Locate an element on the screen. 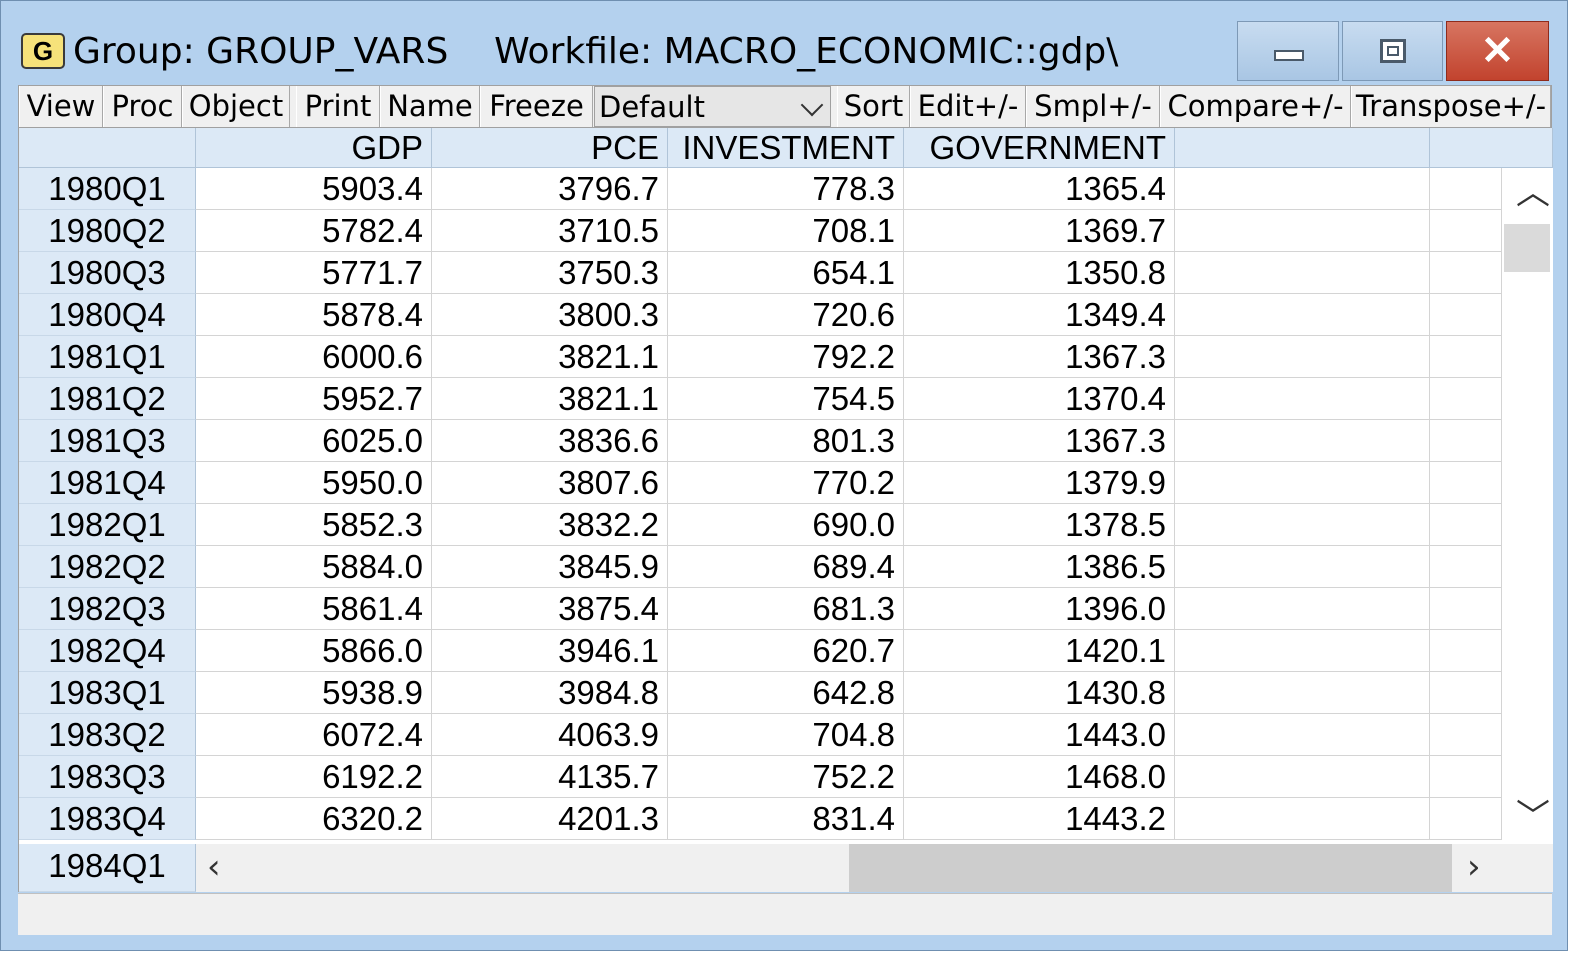 The image size is (1596, 968). table-cell: 3875.4 is located at coordinates (550, 609).